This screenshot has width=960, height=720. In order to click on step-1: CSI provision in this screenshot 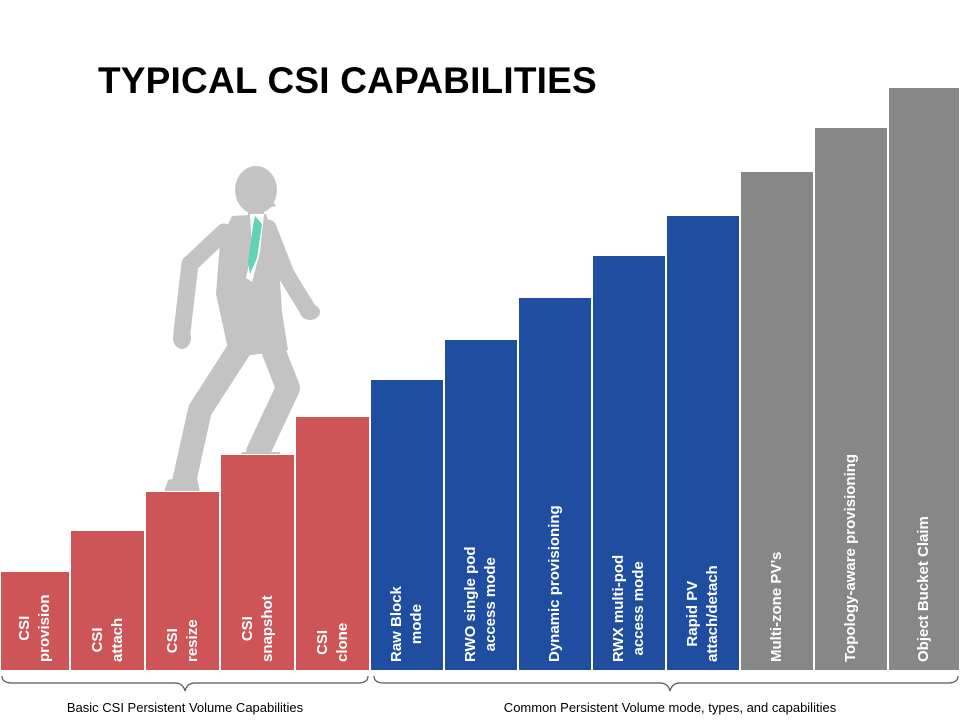, I will do `click(35, 621)`.